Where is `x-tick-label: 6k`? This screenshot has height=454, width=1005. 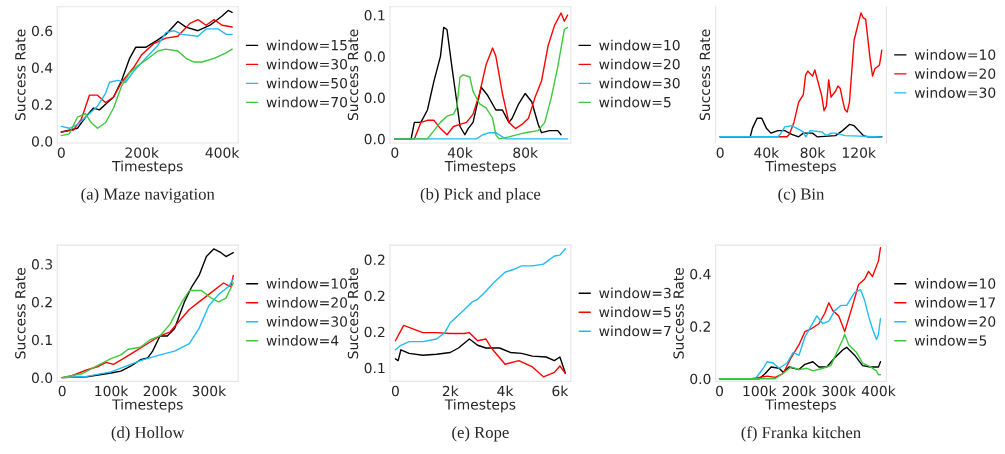
x-tick-label: 6k is located at coordinates (560, 391).